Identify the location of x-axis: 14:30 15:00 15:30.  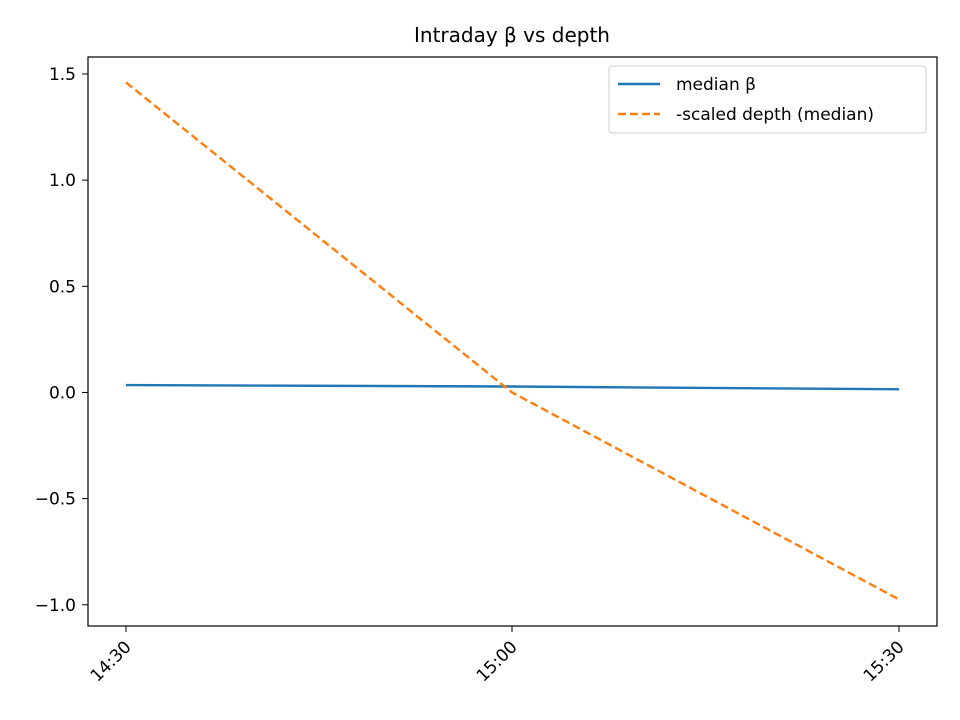
(498, 656).